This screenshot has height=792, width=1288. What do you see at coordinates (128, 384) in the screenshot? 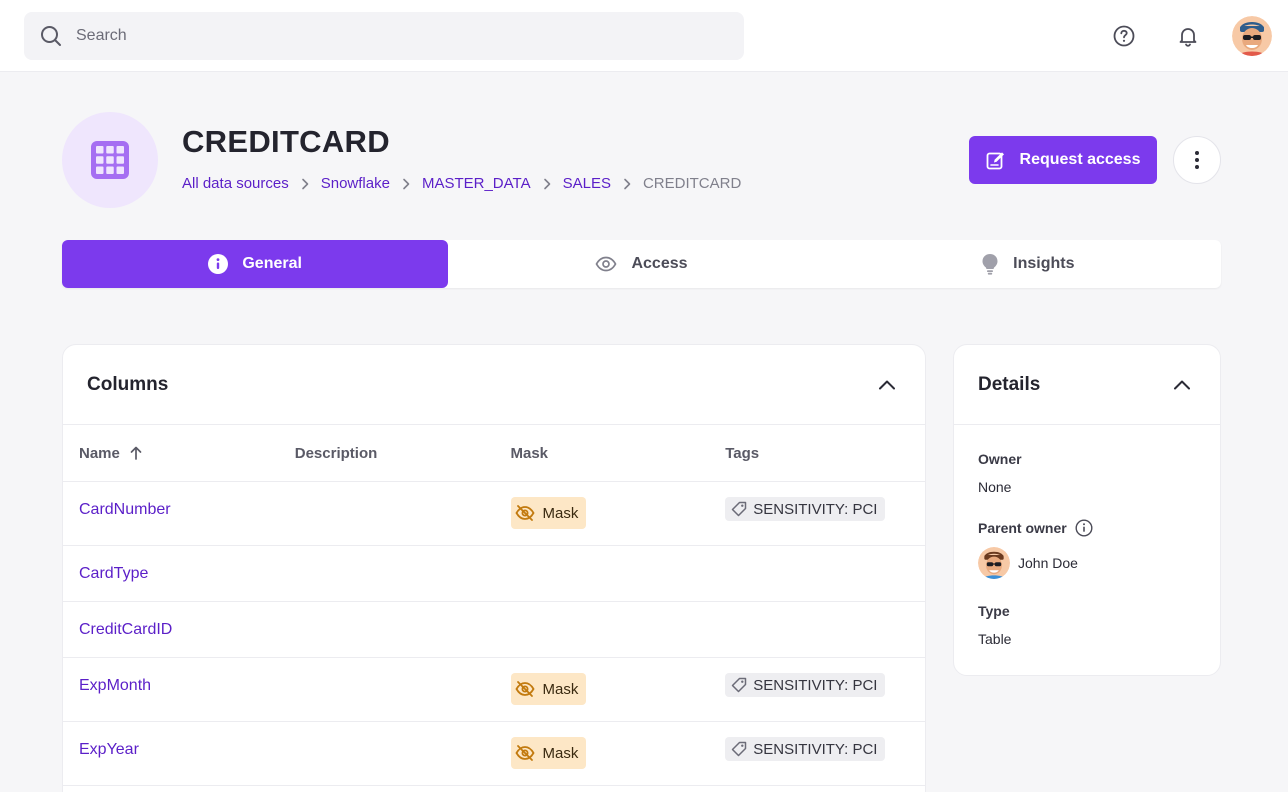
I see `columns-title: Columns` at bounding box center [128, 384].